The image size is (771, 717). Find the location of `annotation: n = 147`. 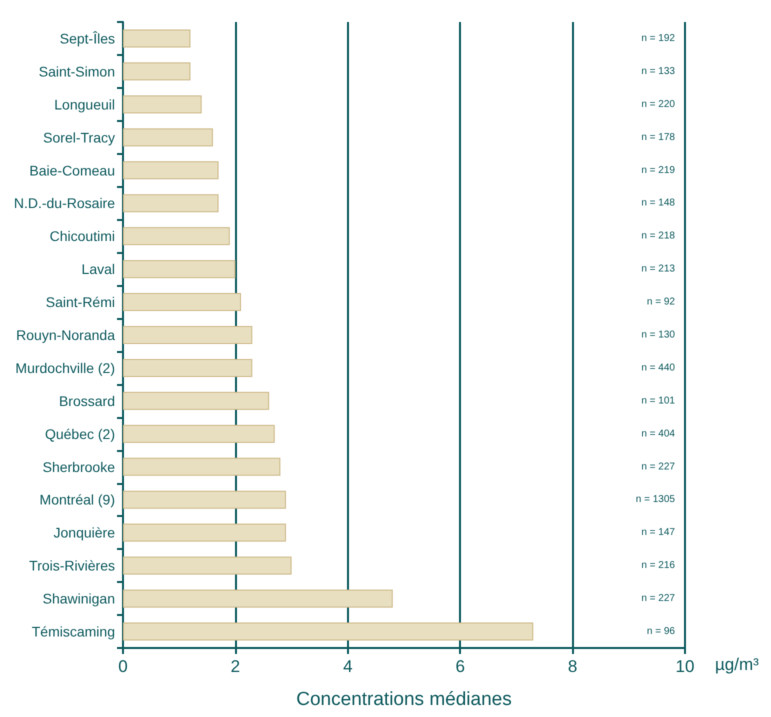

annotation: n = 147 is located at coordinates (658, 532).